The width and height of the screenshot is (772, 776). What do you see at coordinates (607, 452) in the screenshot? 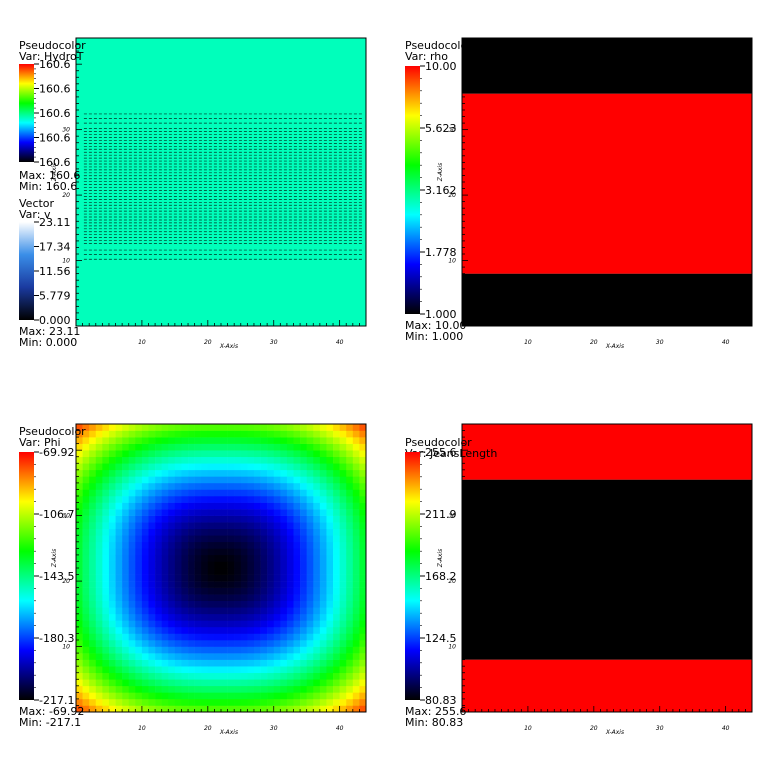
I see `heatmap-band` at bounding box center [607, 452].